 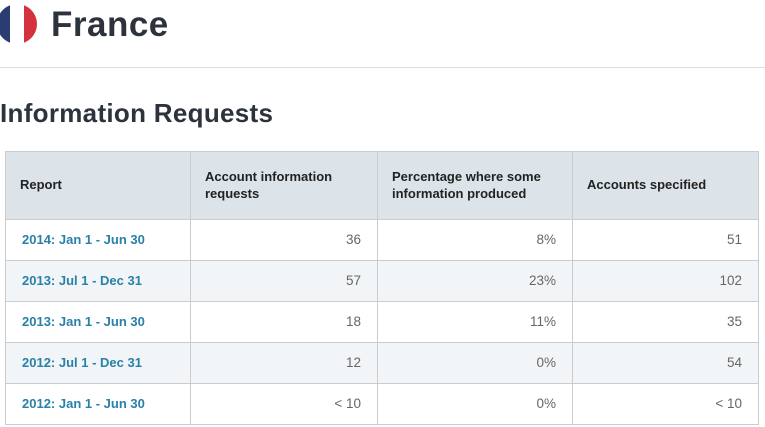 What do you see at coordinates (284, 239) in the screenshot?
I see `requests-cell: 36` at bounding box center [284, 239].